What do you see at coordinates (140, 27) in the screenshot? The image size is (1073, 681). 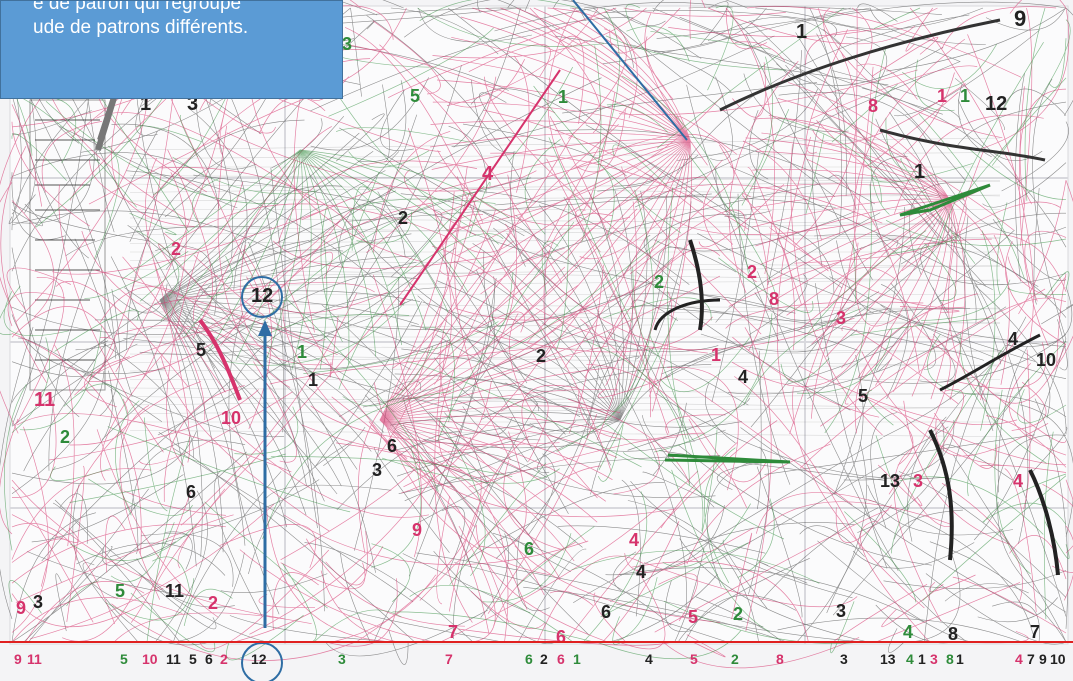 I see `callout-line-2: ude de patrons différents.` at bounding box center [140, 27].